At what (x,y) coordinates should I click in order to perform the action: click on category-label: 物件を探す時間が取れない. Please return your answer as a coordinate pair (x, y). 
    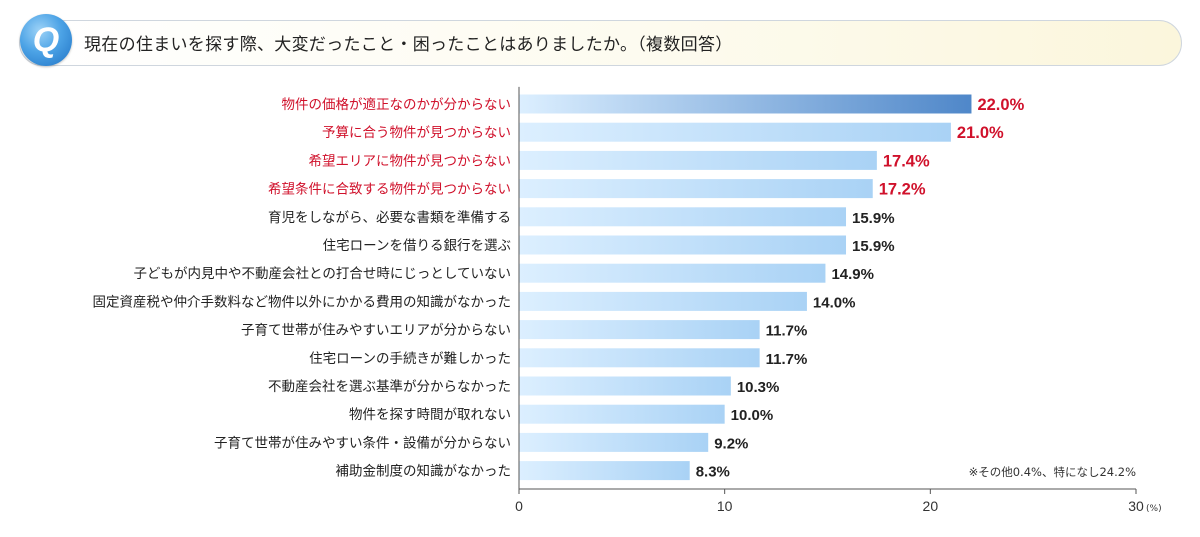
    Looking at the image, I should click on (430, 415).